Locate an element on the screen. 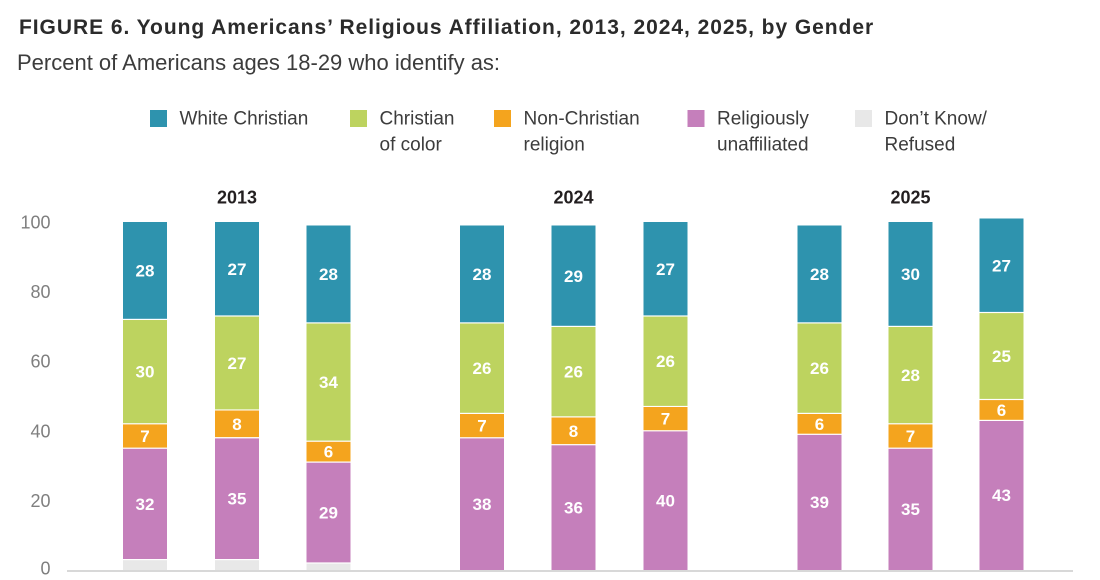 The width and height of the screenshot is (1100, 580). svg-text: 39 is located at coordinates (819, 502).